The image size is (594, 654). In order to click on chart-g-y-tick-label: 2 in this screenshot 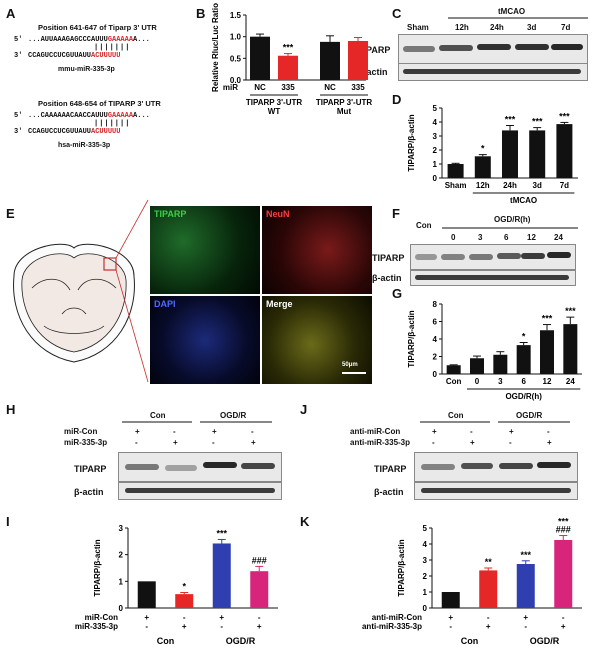, I will do `click(435, 357)`.